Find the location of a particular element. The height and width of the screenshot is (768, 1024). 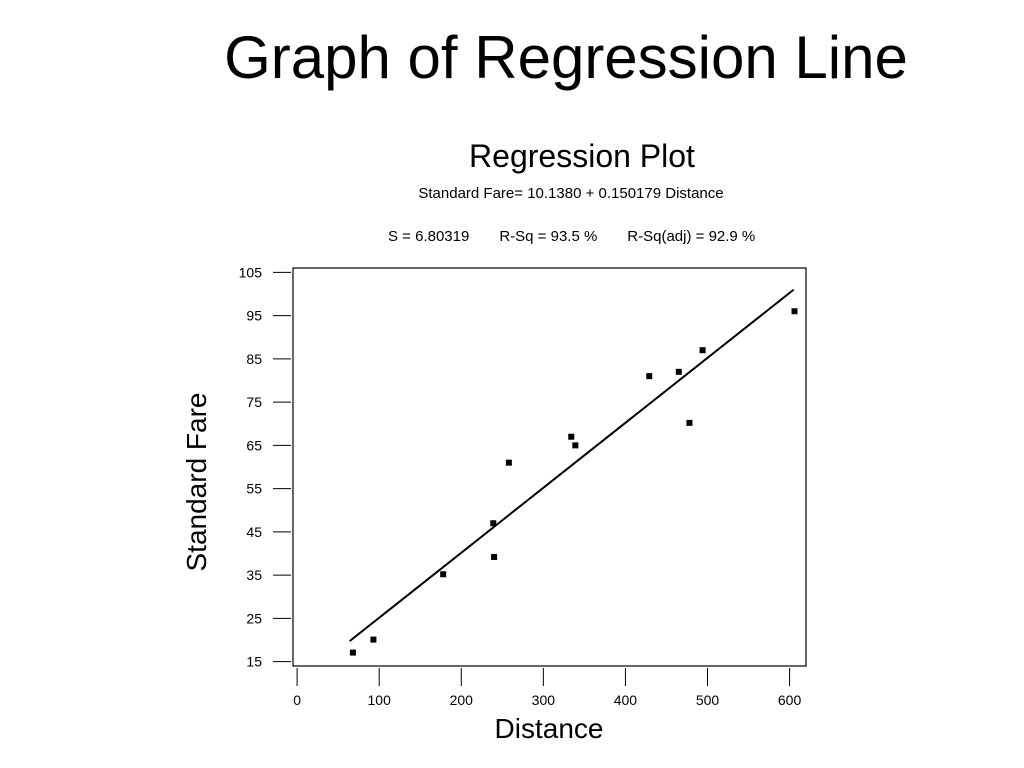

y-tick-label: 85 is located at coordinates (254, 359).